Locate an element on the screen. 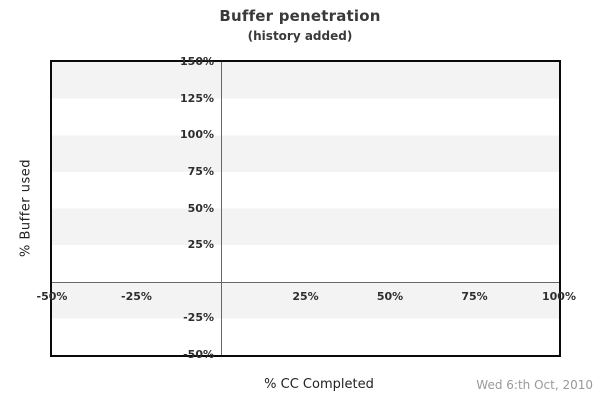 This screenshot has width=600, height=400. y-tick-label: 100% is located at coordinates (197, 135).